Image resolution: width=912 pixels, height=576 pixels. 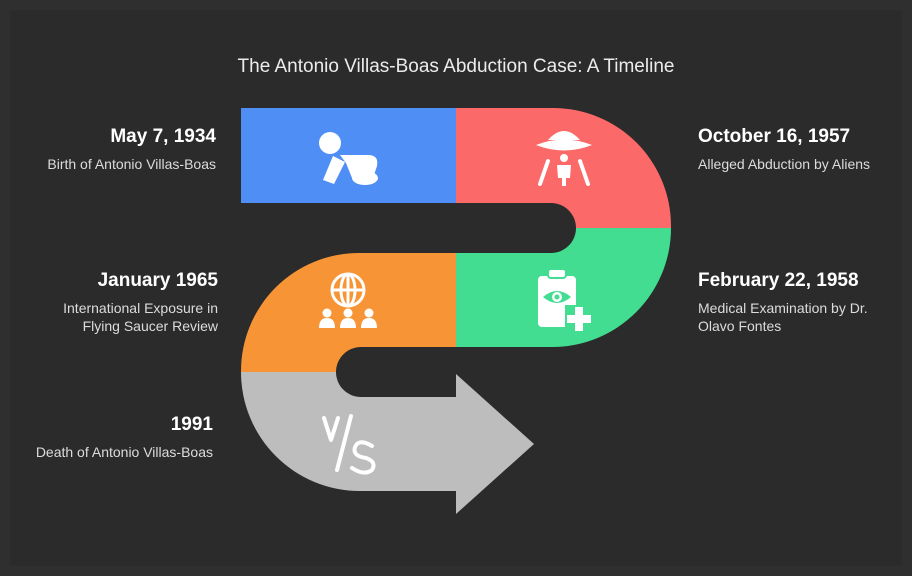 What do you see at coordinates (157, 280) in the screenshot?
I see `event-date: January 1965` at bounding box center [157, 280].